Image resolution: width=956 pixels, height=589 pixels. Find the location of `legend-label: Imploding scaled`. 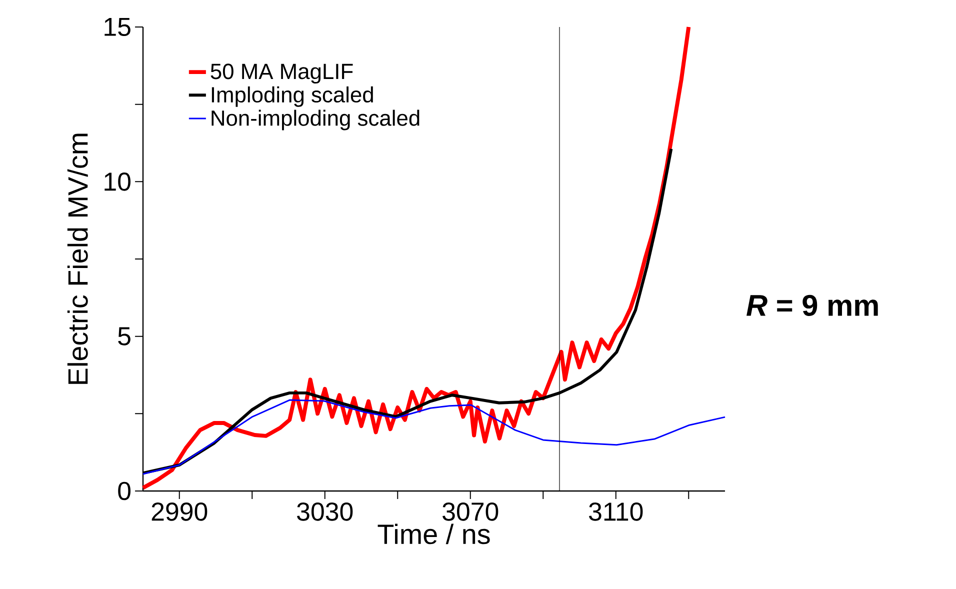

legend-label: Imploding scaled is located at coordinates (292, 96).